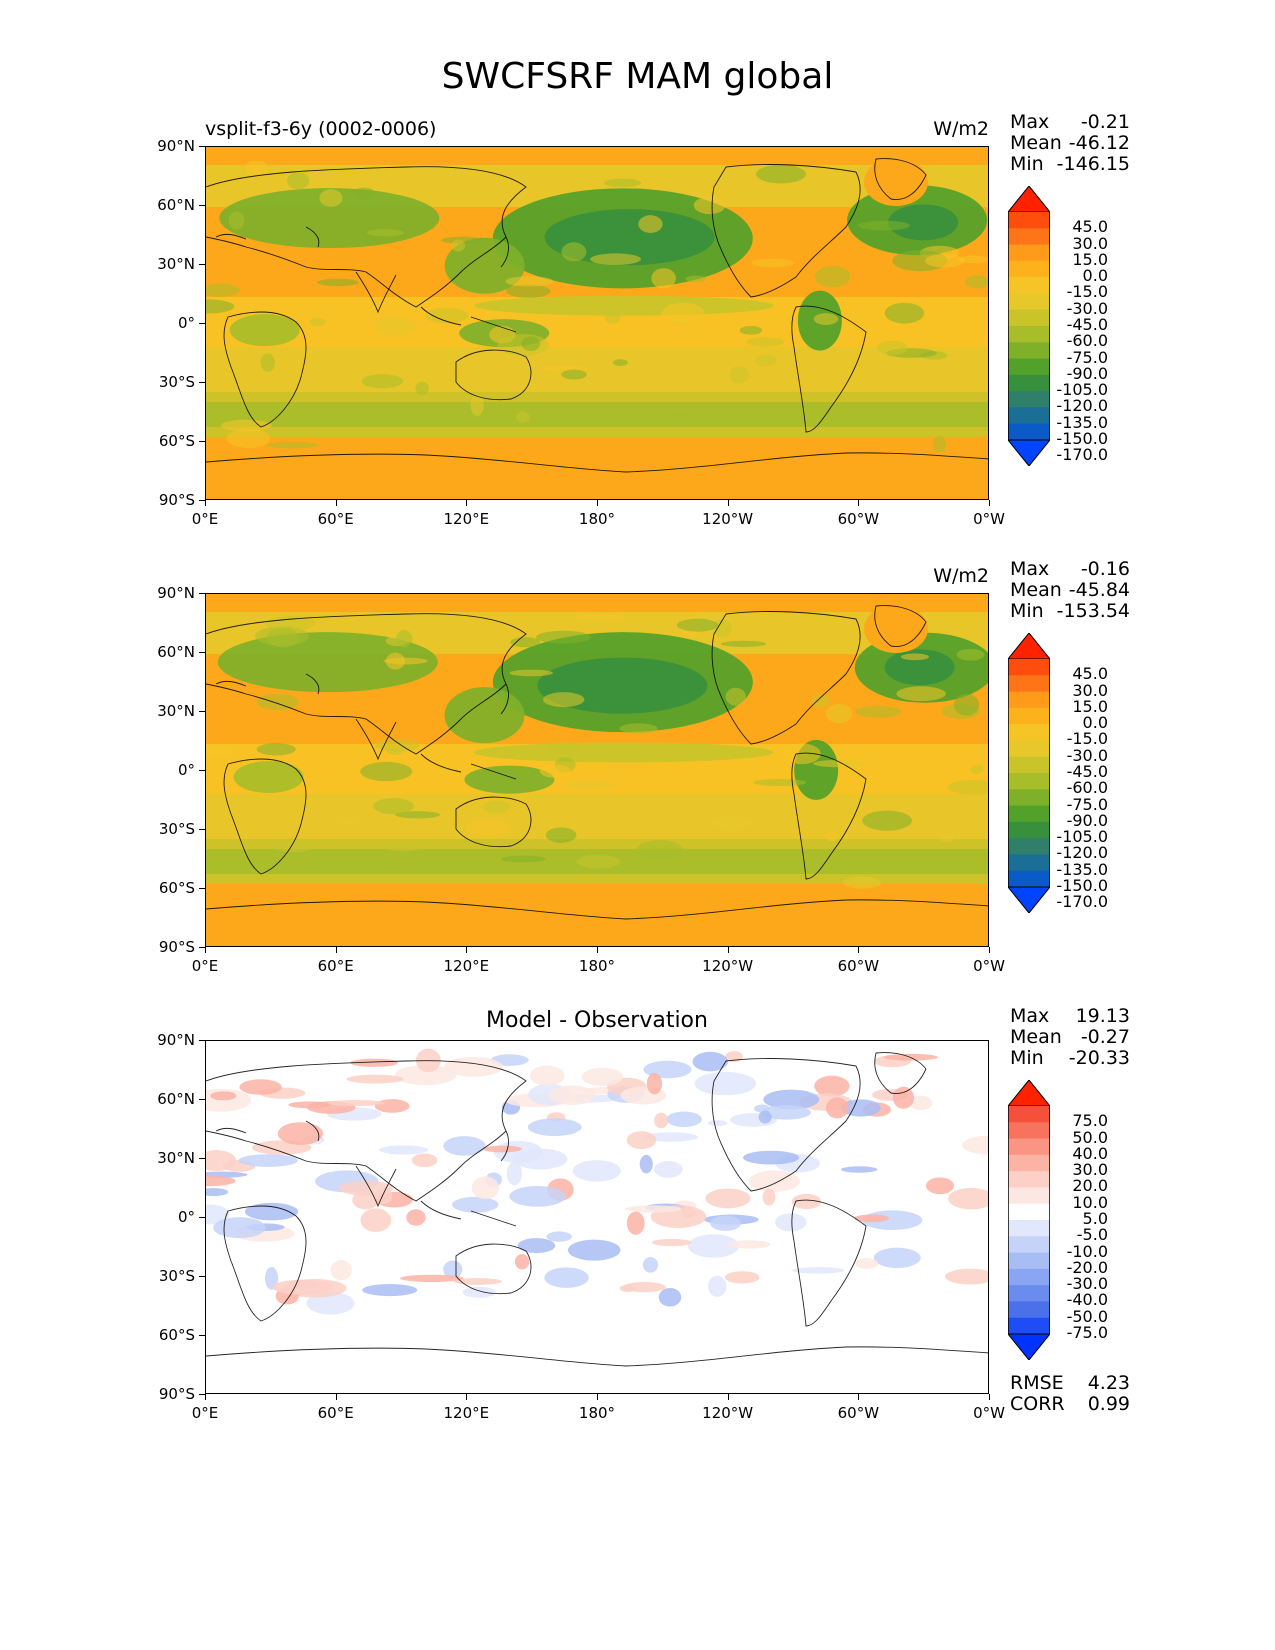 The height and width of the screenshot is (1650, 1275). What do you see at coordinates (1093, 611) in the screenshot?
I see `stat-value: -153.54` at bounding box center [1093, 611].